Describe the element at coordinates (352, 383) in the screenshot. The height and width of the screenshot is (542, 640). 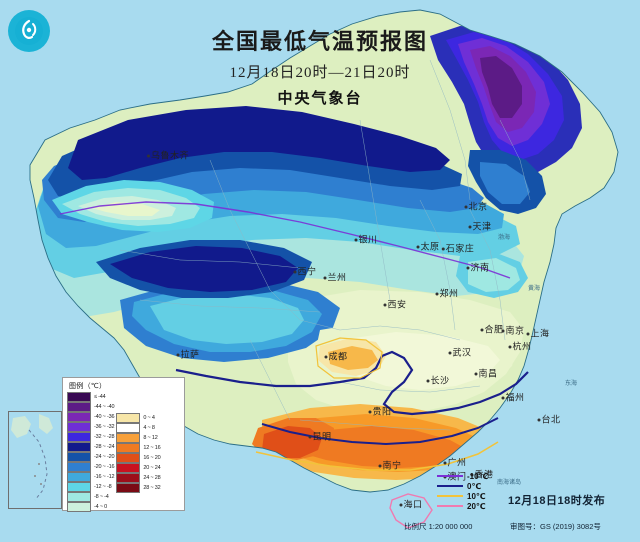
I see `isotherm-0c` at that location.